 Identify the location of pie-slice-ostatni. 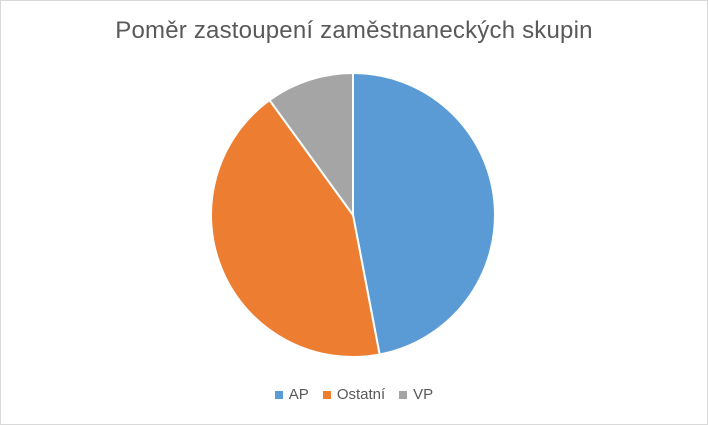
(295, 228).